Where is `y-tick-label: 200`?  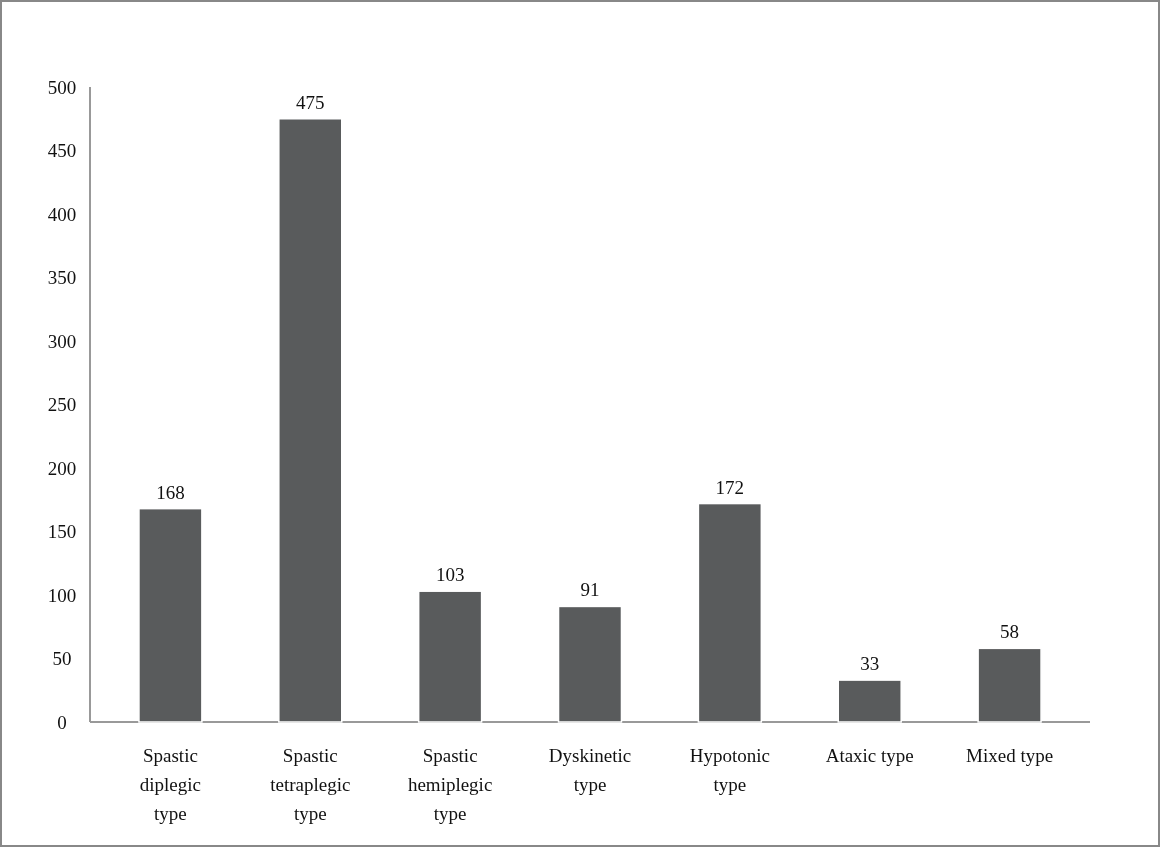 y-tick-label: 200 is located at coordinates (62, 468).